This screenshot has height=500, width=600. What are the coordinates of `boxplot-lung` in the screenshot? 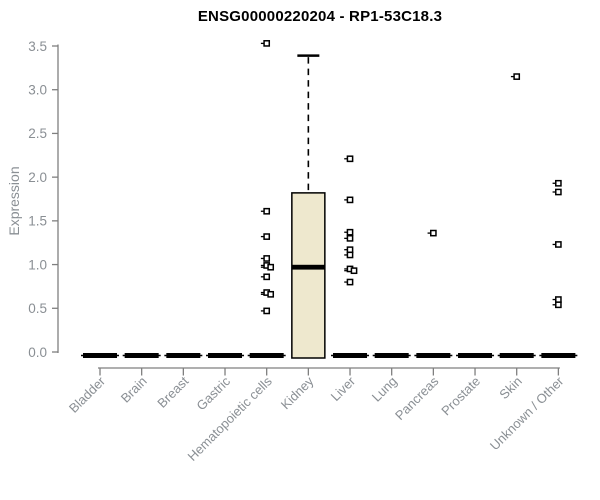 It's located at (391, 355).